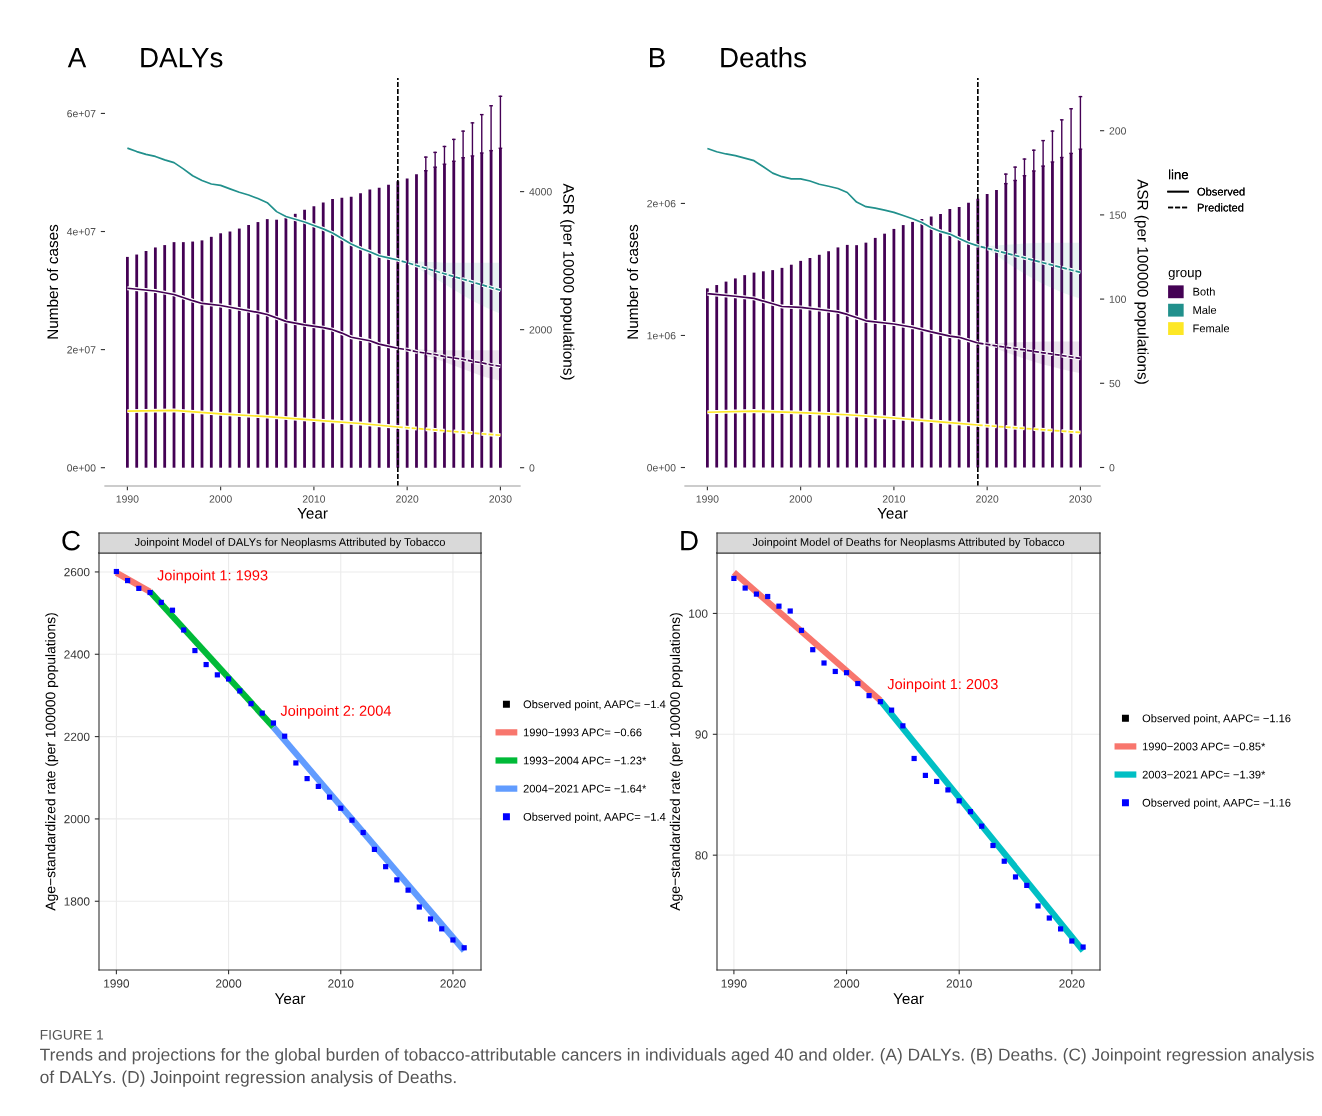 The height and width of the screenshot is (1116, 1322). What do you see at coordinates (81, 350) in the screenshot?
I see `y-tick-label: 2e+07` at bounding box center [81, 350].